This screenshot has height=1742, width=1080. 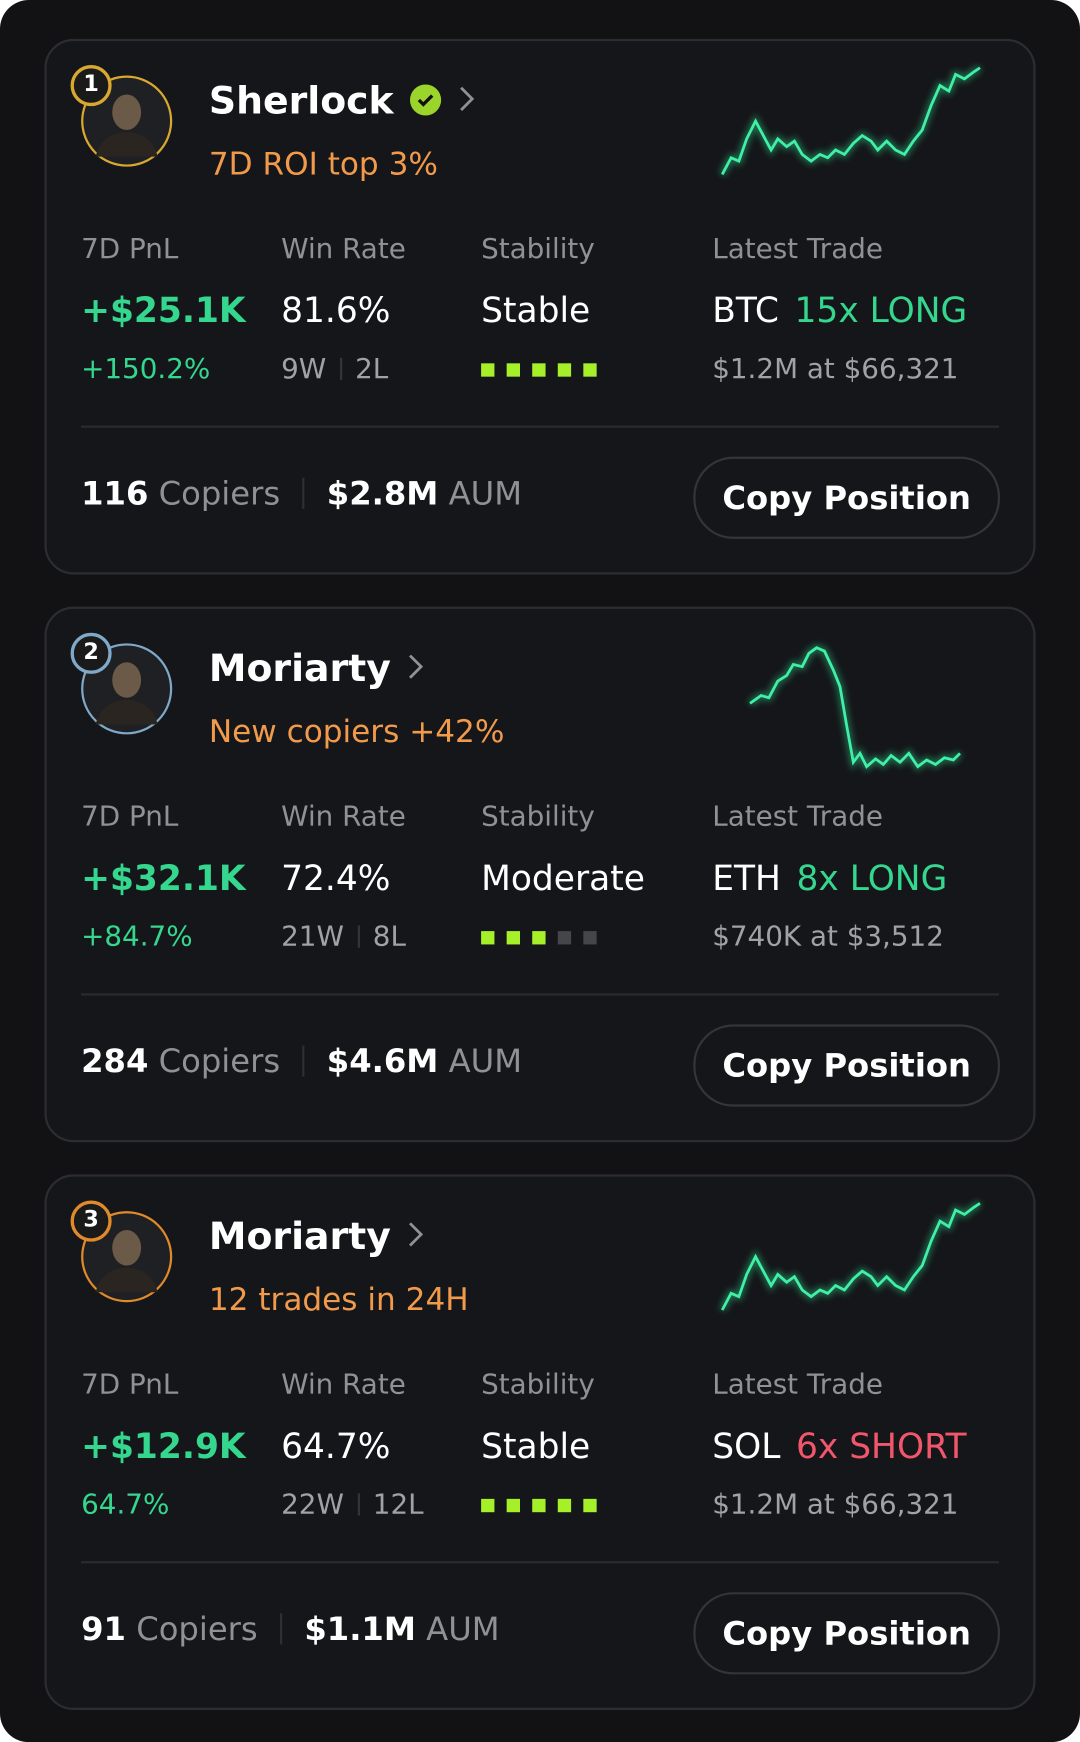 I want to click on win-rate: 72.4%, so click(x=336, y=878).